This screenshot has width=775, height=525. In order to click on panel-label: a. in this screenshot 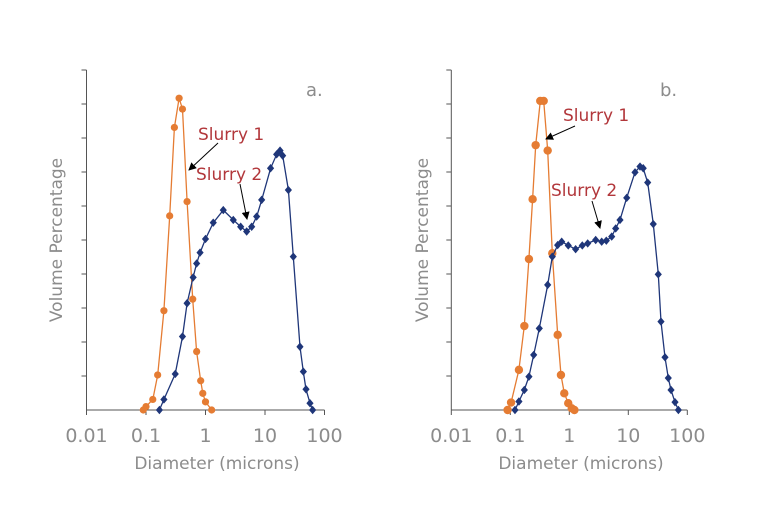, I will do `click(314, 90)`.